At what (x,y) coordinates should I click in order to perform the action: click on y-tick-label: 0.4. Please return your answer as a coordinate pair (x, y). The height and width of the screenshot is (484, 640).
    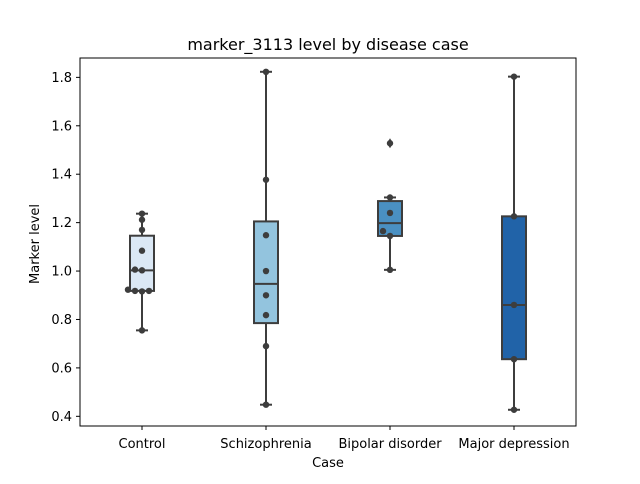
    Looking at the image, I should click on (61, 417).